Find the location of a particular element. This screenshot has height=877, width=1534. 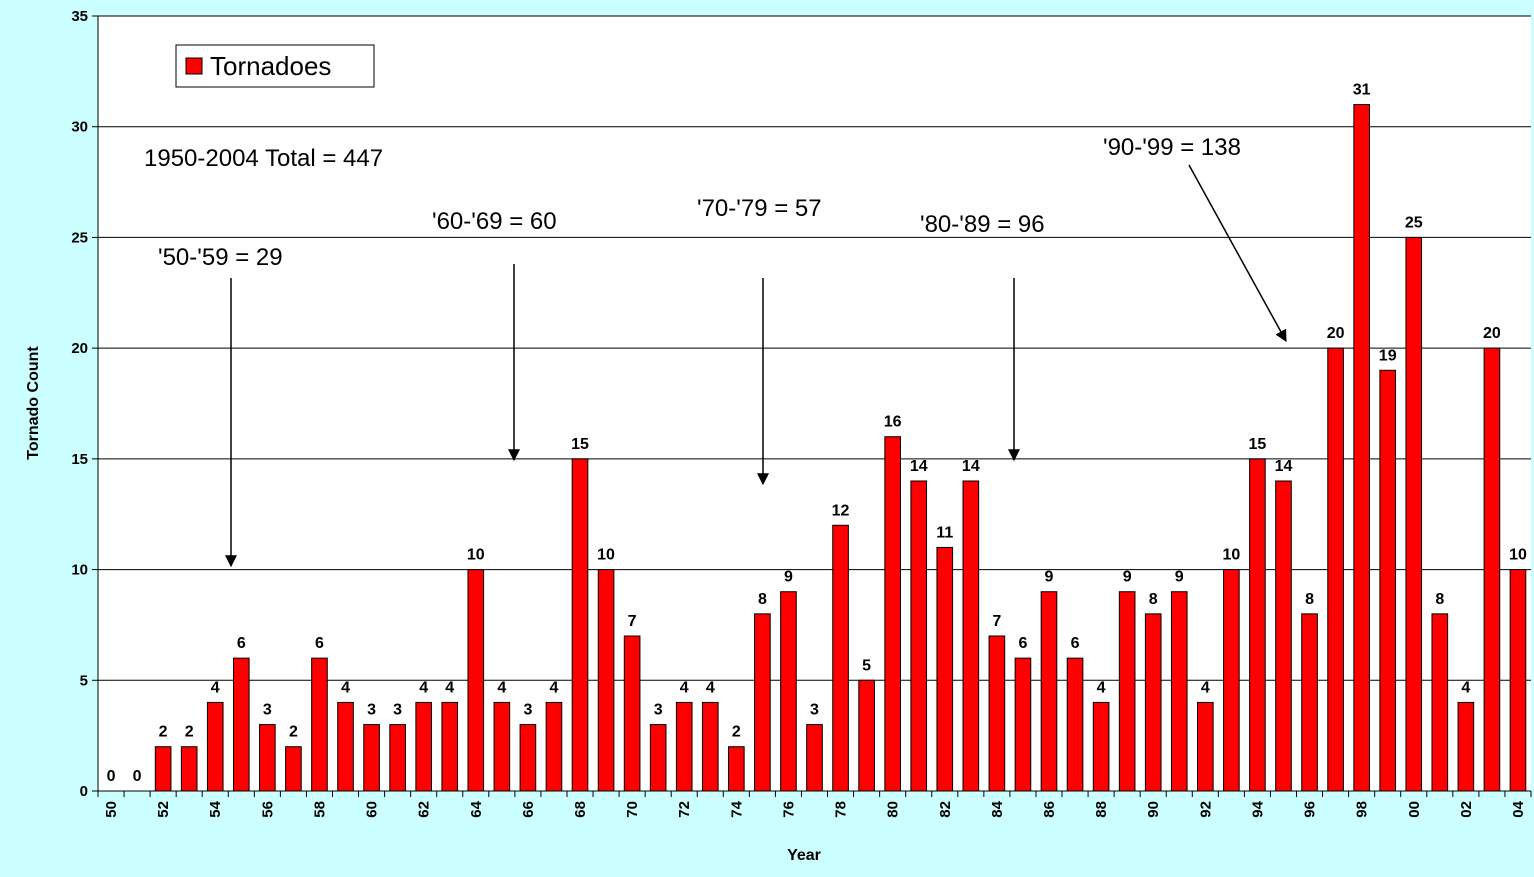

y-tick-labels: 0 5 10 15 20 25 30 35 is located at coordinates (79, 404).